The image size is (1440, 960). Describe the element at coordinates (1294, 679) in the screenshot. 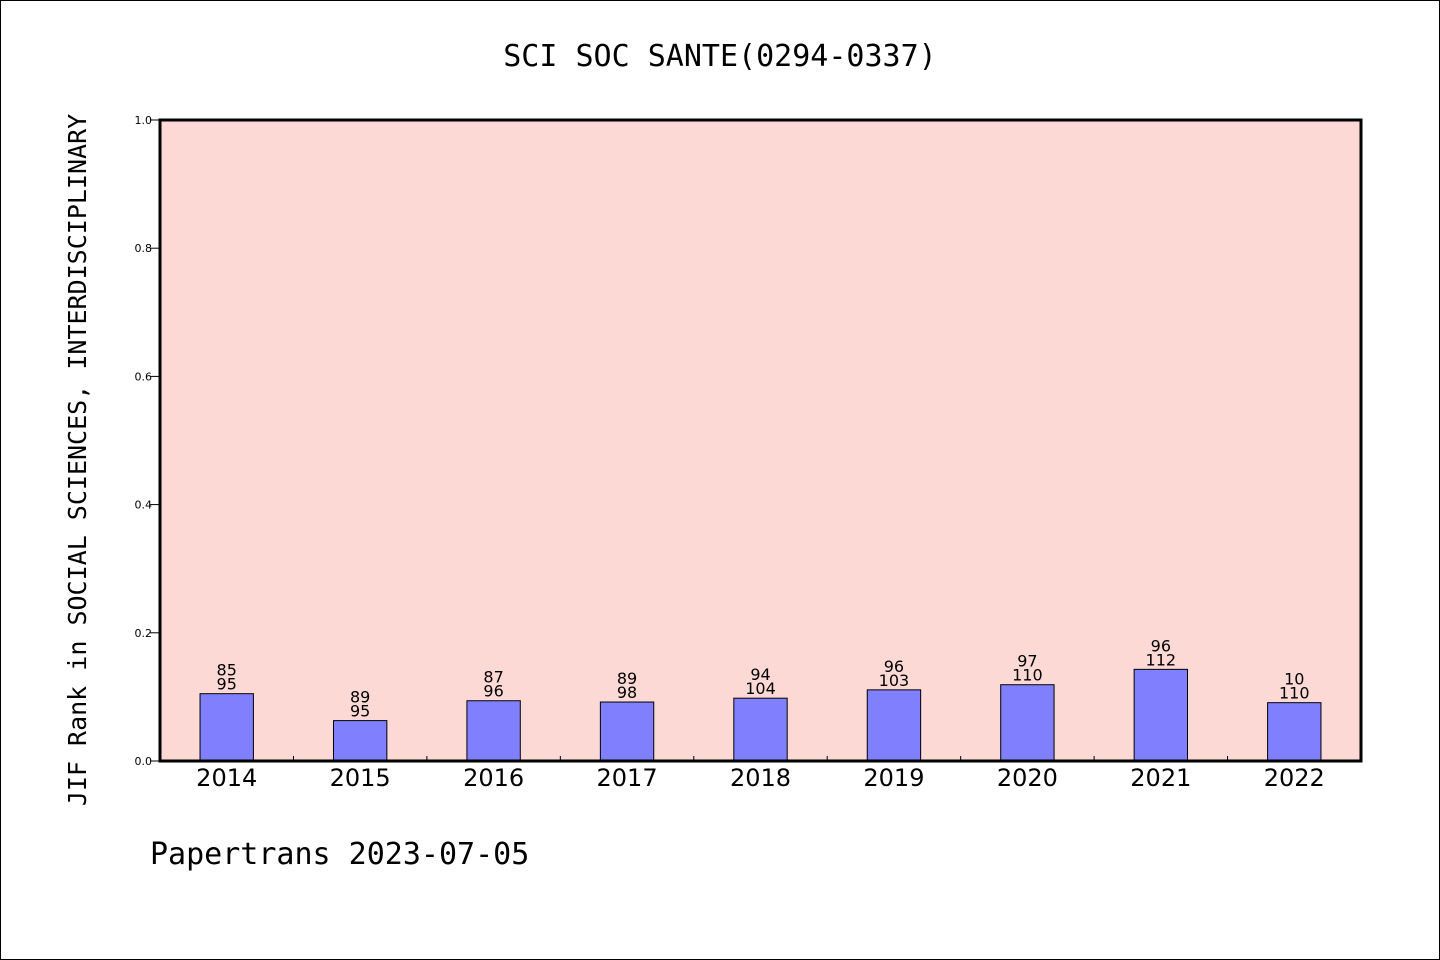

I see `bar-label-top: 10` at that location.